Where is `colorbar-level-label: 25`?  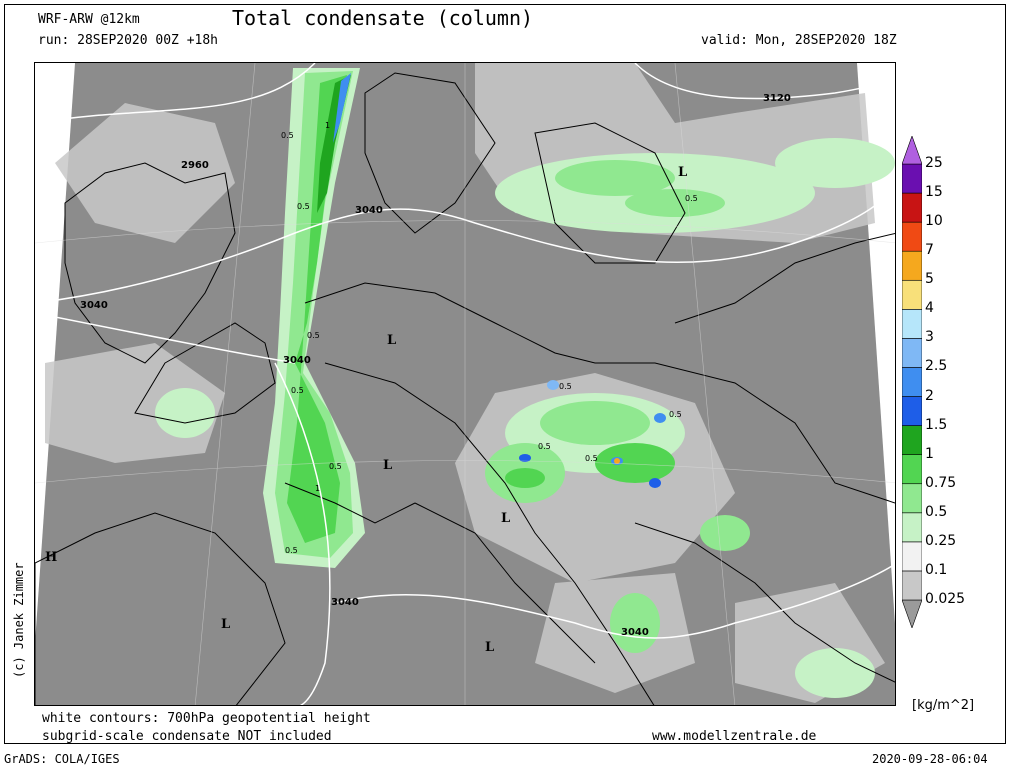 colorbar-level-label: 25 is located at coordinates (934, 163).